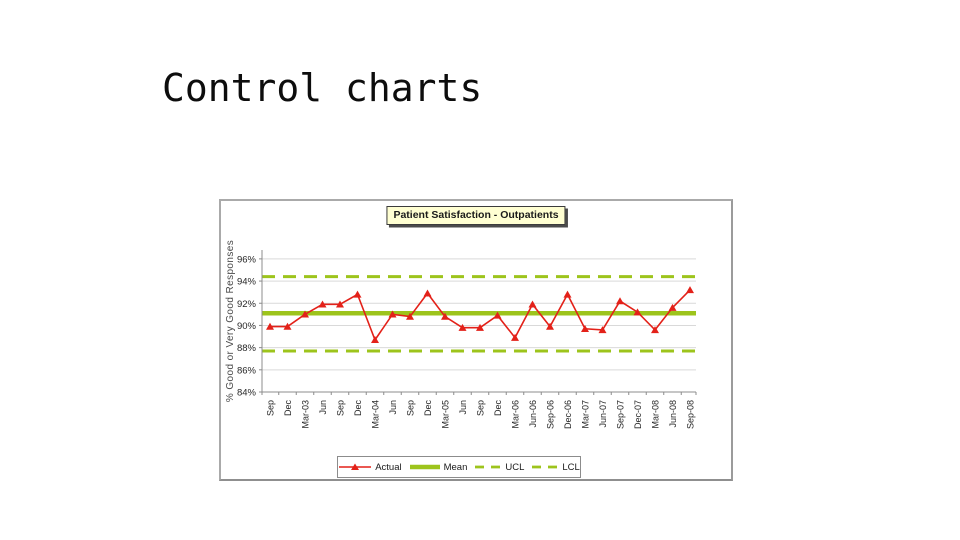 The height and width of the screenshot is (540, 960). I want to click on x-tick-label: Mar-03, so click(306, 414).